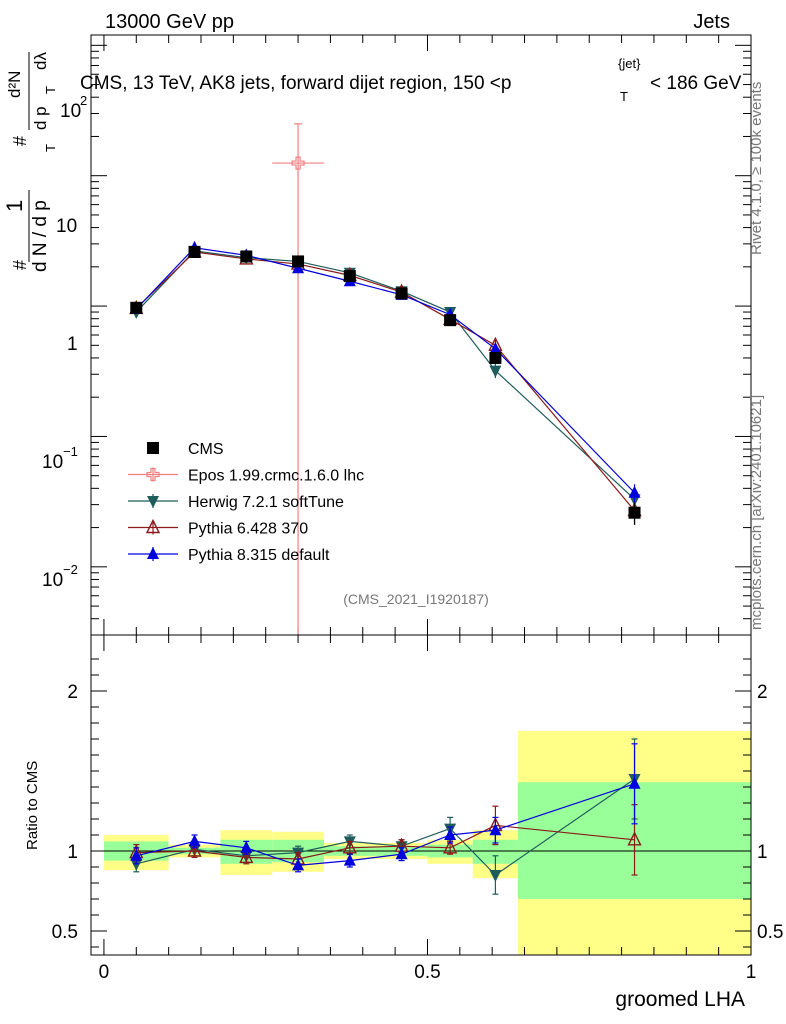  What do you see at coordinates (259, 555) in the screenshot?
I see `legend-label: Pythia 8.315 default` at bounding box center [259, 555].